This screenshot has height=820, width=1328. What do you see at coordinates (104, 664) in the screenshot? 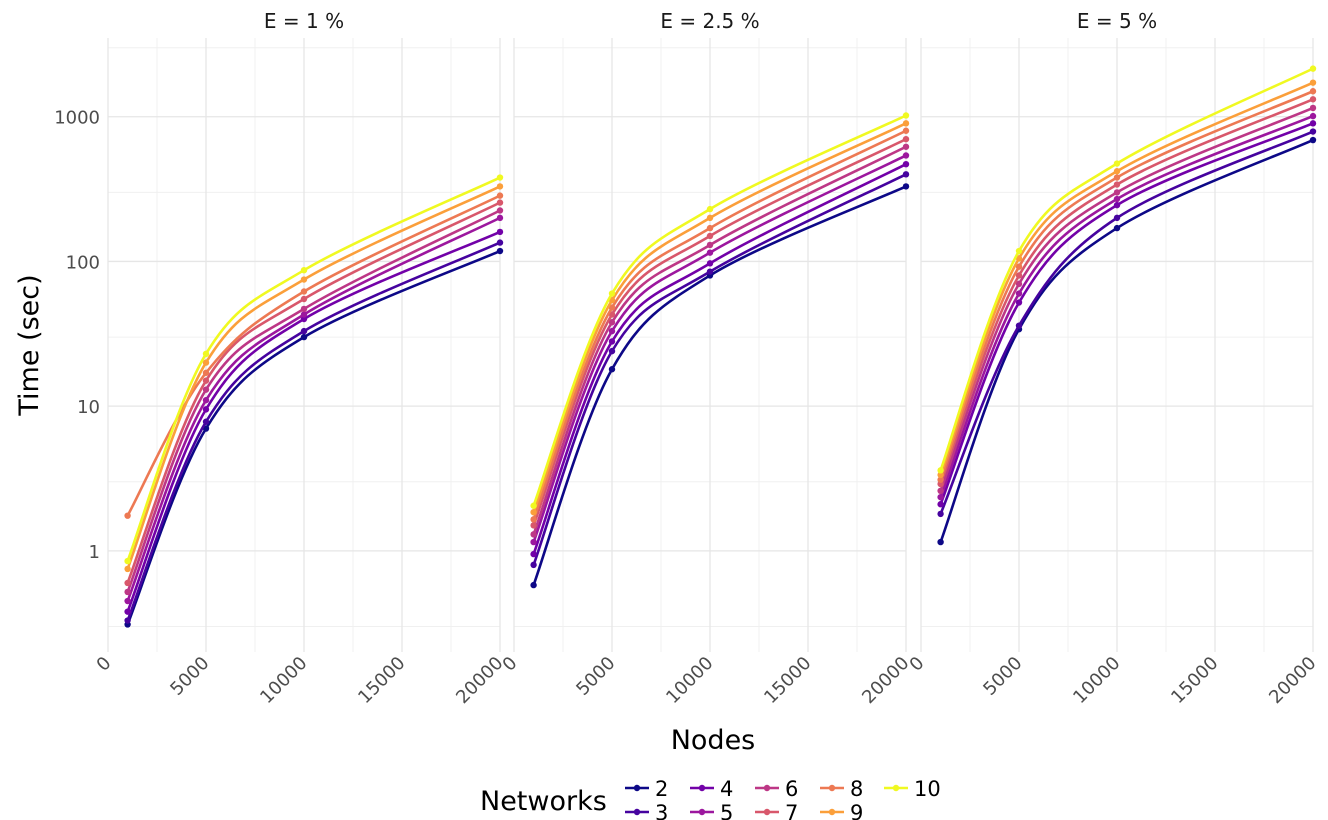
I see `x-tick-label: 0` at bounding box center [104, 664].